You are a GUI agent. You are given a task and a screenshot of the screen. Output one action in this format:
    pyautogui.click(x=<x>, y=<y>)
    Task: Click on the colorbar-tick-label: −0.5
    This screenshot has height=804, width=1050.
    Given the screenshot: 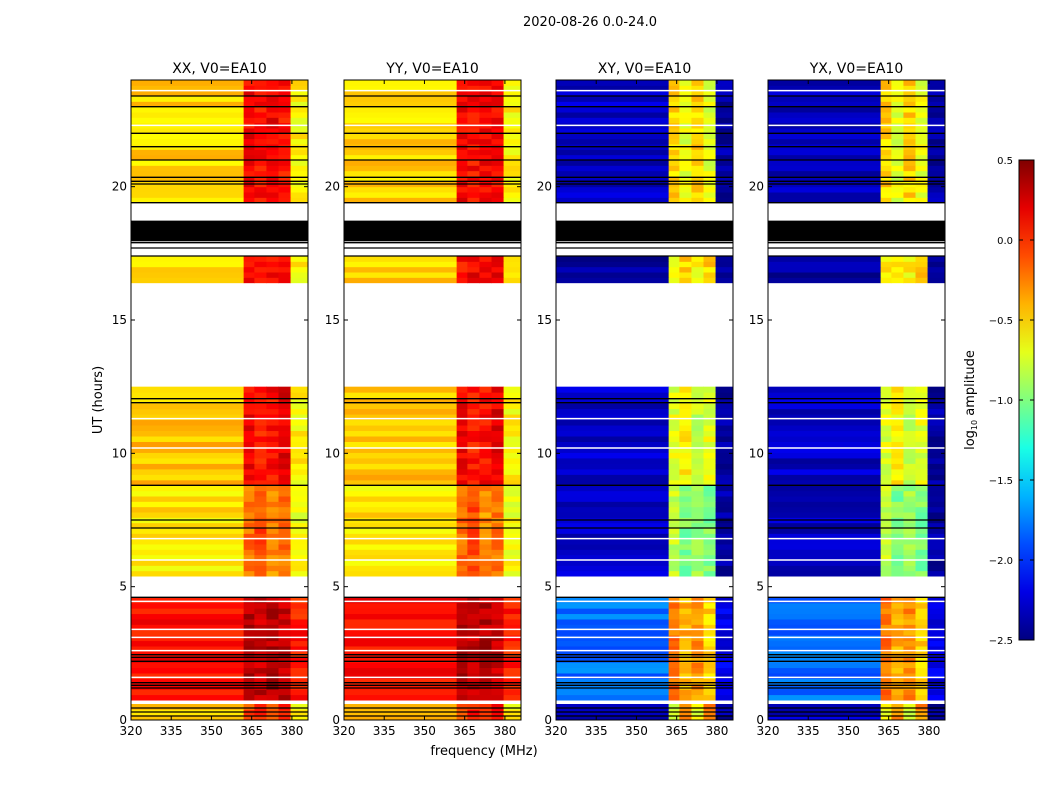 What is the action you would take?
    pyautogui.click(x=1001, y=321)
    